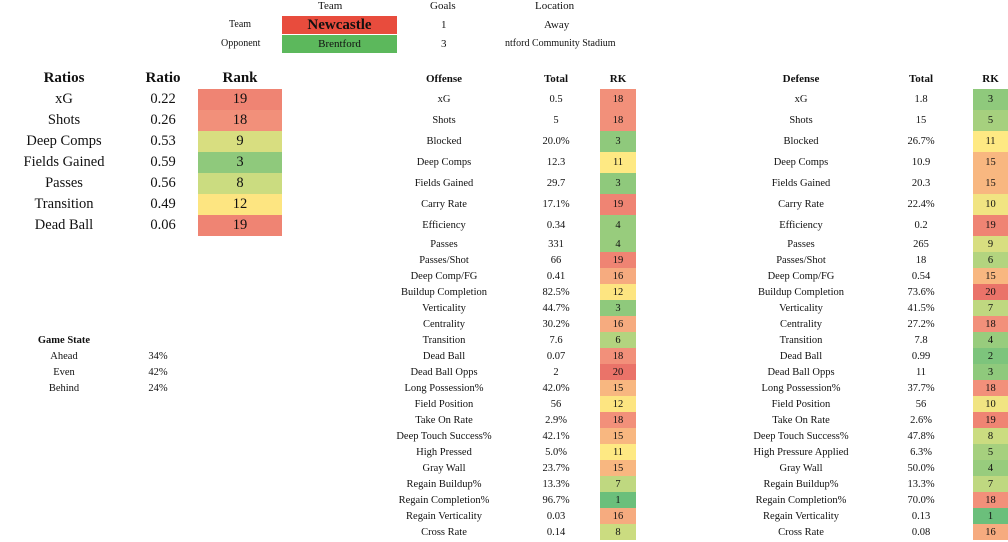 This screenshot has height=542, width=1008. Describe the element at coordinates (556, 141) in the screenshot. I see `offense-stat-total: 20.0%` at that location.